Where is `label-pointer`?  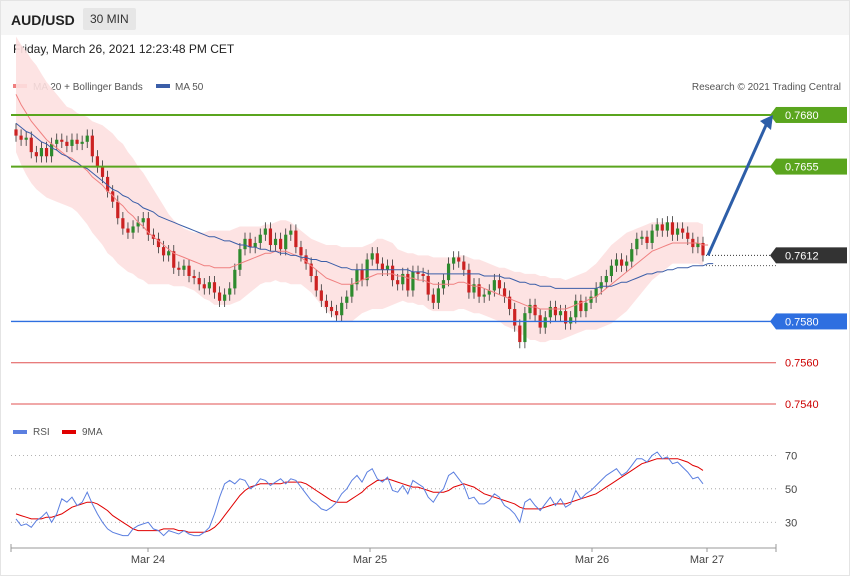 label-pointer is located at coordinates (773, 321).